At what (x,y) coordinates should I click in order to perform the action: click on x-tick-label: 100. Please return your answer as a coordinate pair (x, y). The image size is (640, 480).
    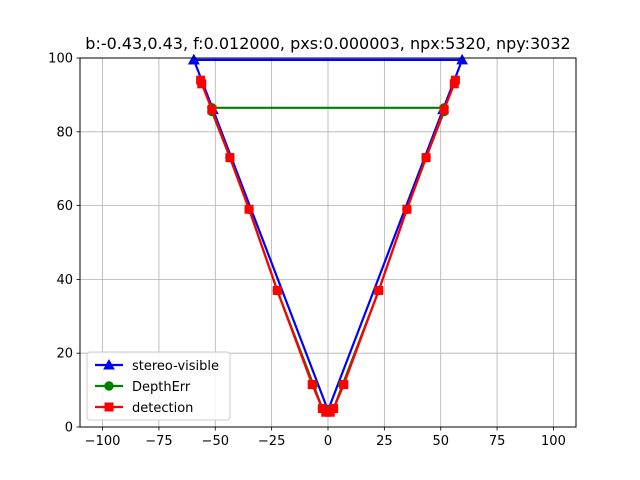
    Looking at the image, I should click on (553, 441).